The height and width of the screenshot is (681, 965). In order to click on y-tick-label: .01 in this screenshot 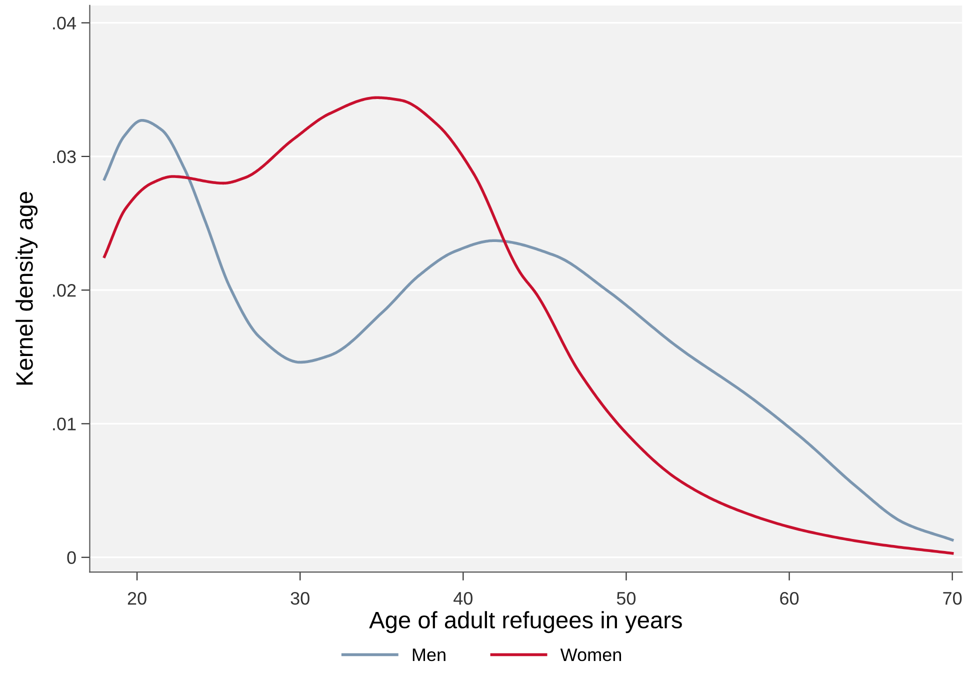, I will do `click(64, 424)`.